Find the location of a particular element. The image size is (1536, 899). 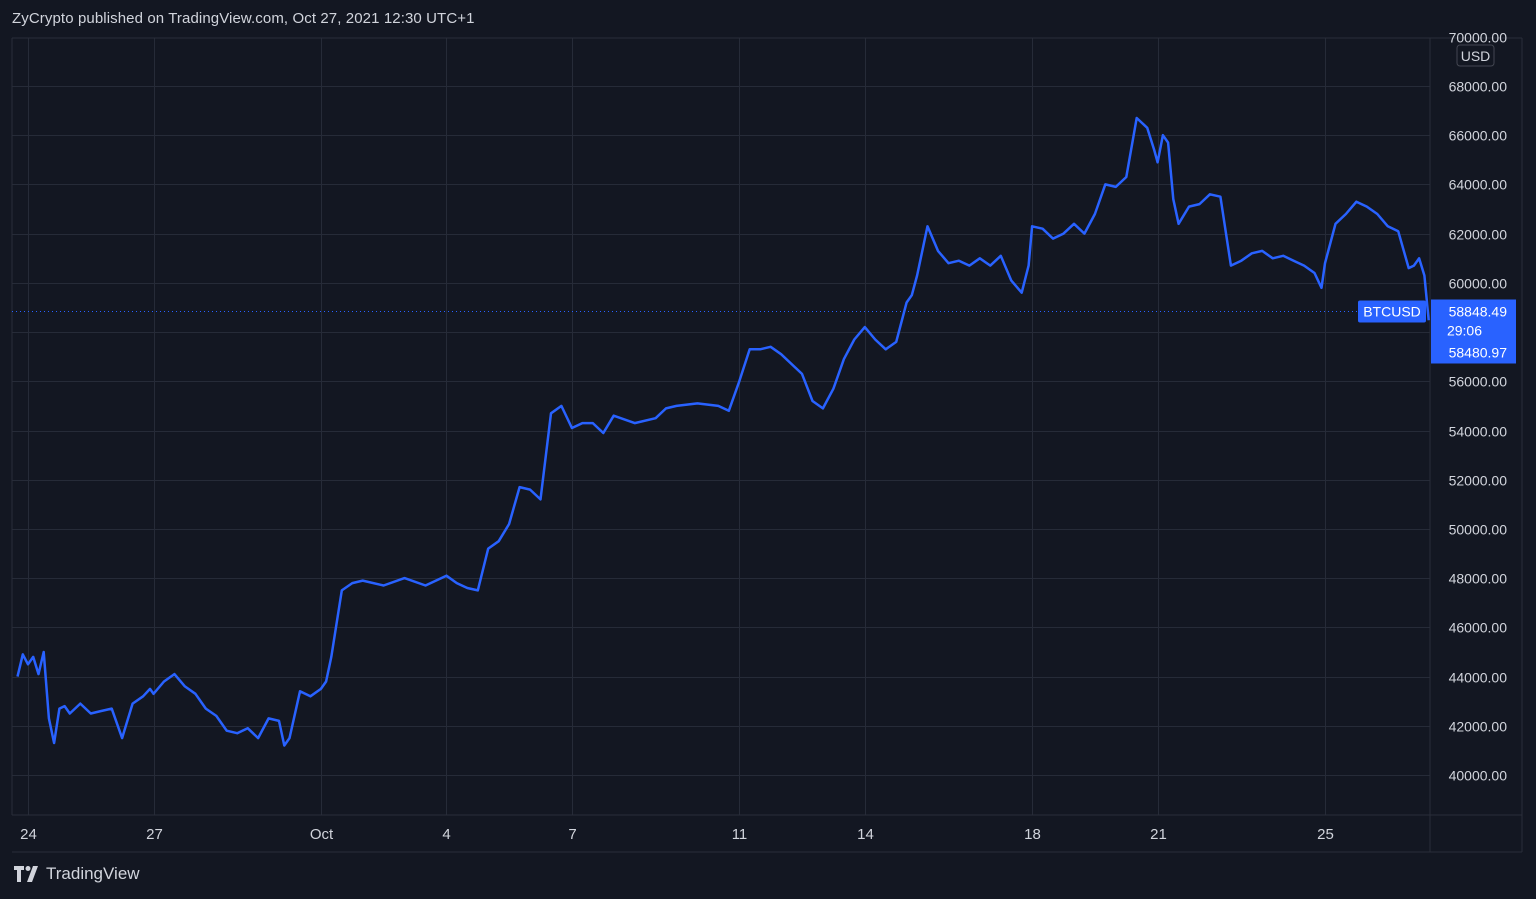

y-tick-label: 56000.00 is located at coordinates (1478, 382).